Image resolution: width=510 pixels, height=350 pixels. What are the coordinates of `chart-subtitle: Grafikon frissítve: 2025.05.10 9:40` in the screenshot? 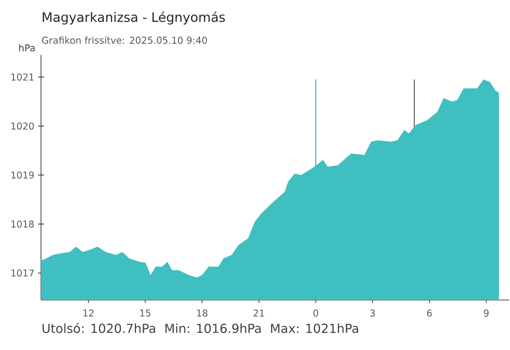 It's located at (124, 40).